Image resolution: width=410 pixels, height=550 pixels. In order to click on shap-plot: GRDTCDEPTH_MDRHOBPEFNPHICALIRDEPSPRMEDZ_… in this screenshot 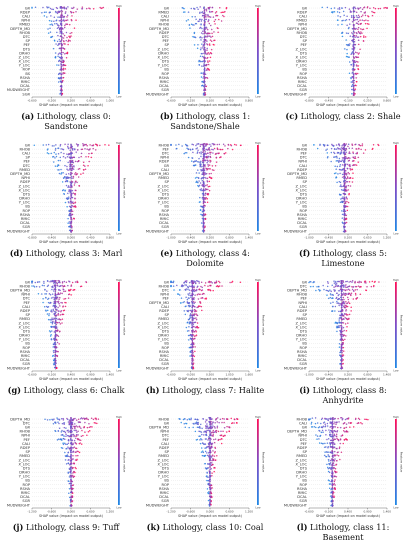, I will do `click(344, 329)`.